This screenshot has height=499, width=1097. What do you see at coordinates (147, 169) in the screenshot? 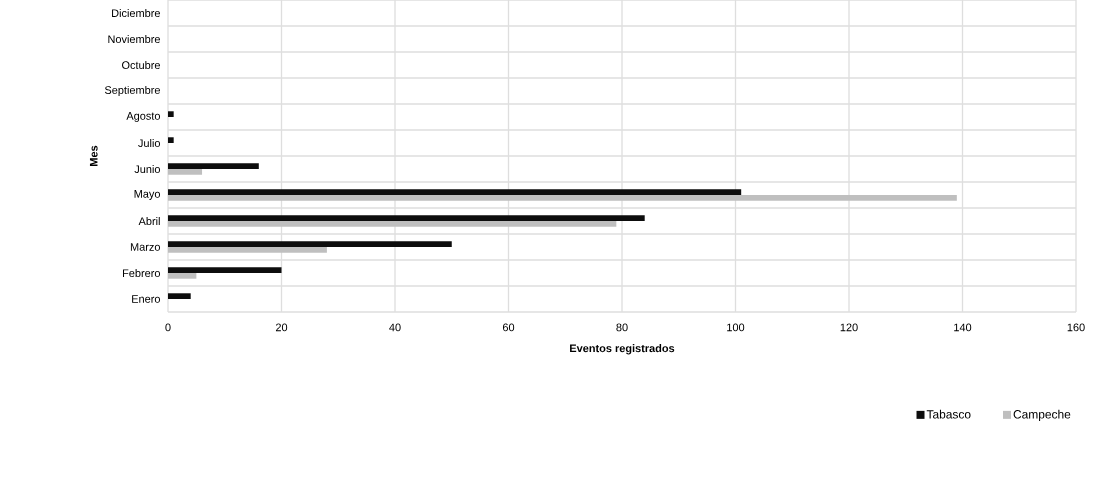
I see `y-tick-label: Junio` at bounding box center [147, 169].